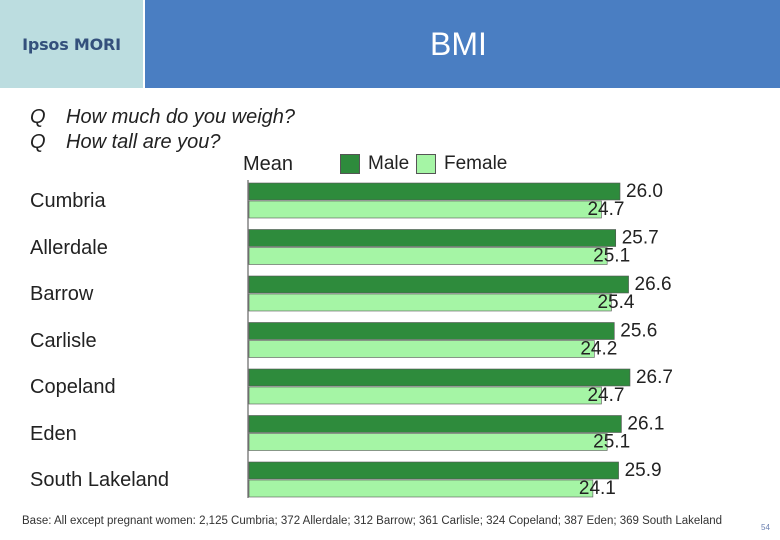  I want to click on ipsos-mori-logo: Ipsos MORI, so click(71, 44).